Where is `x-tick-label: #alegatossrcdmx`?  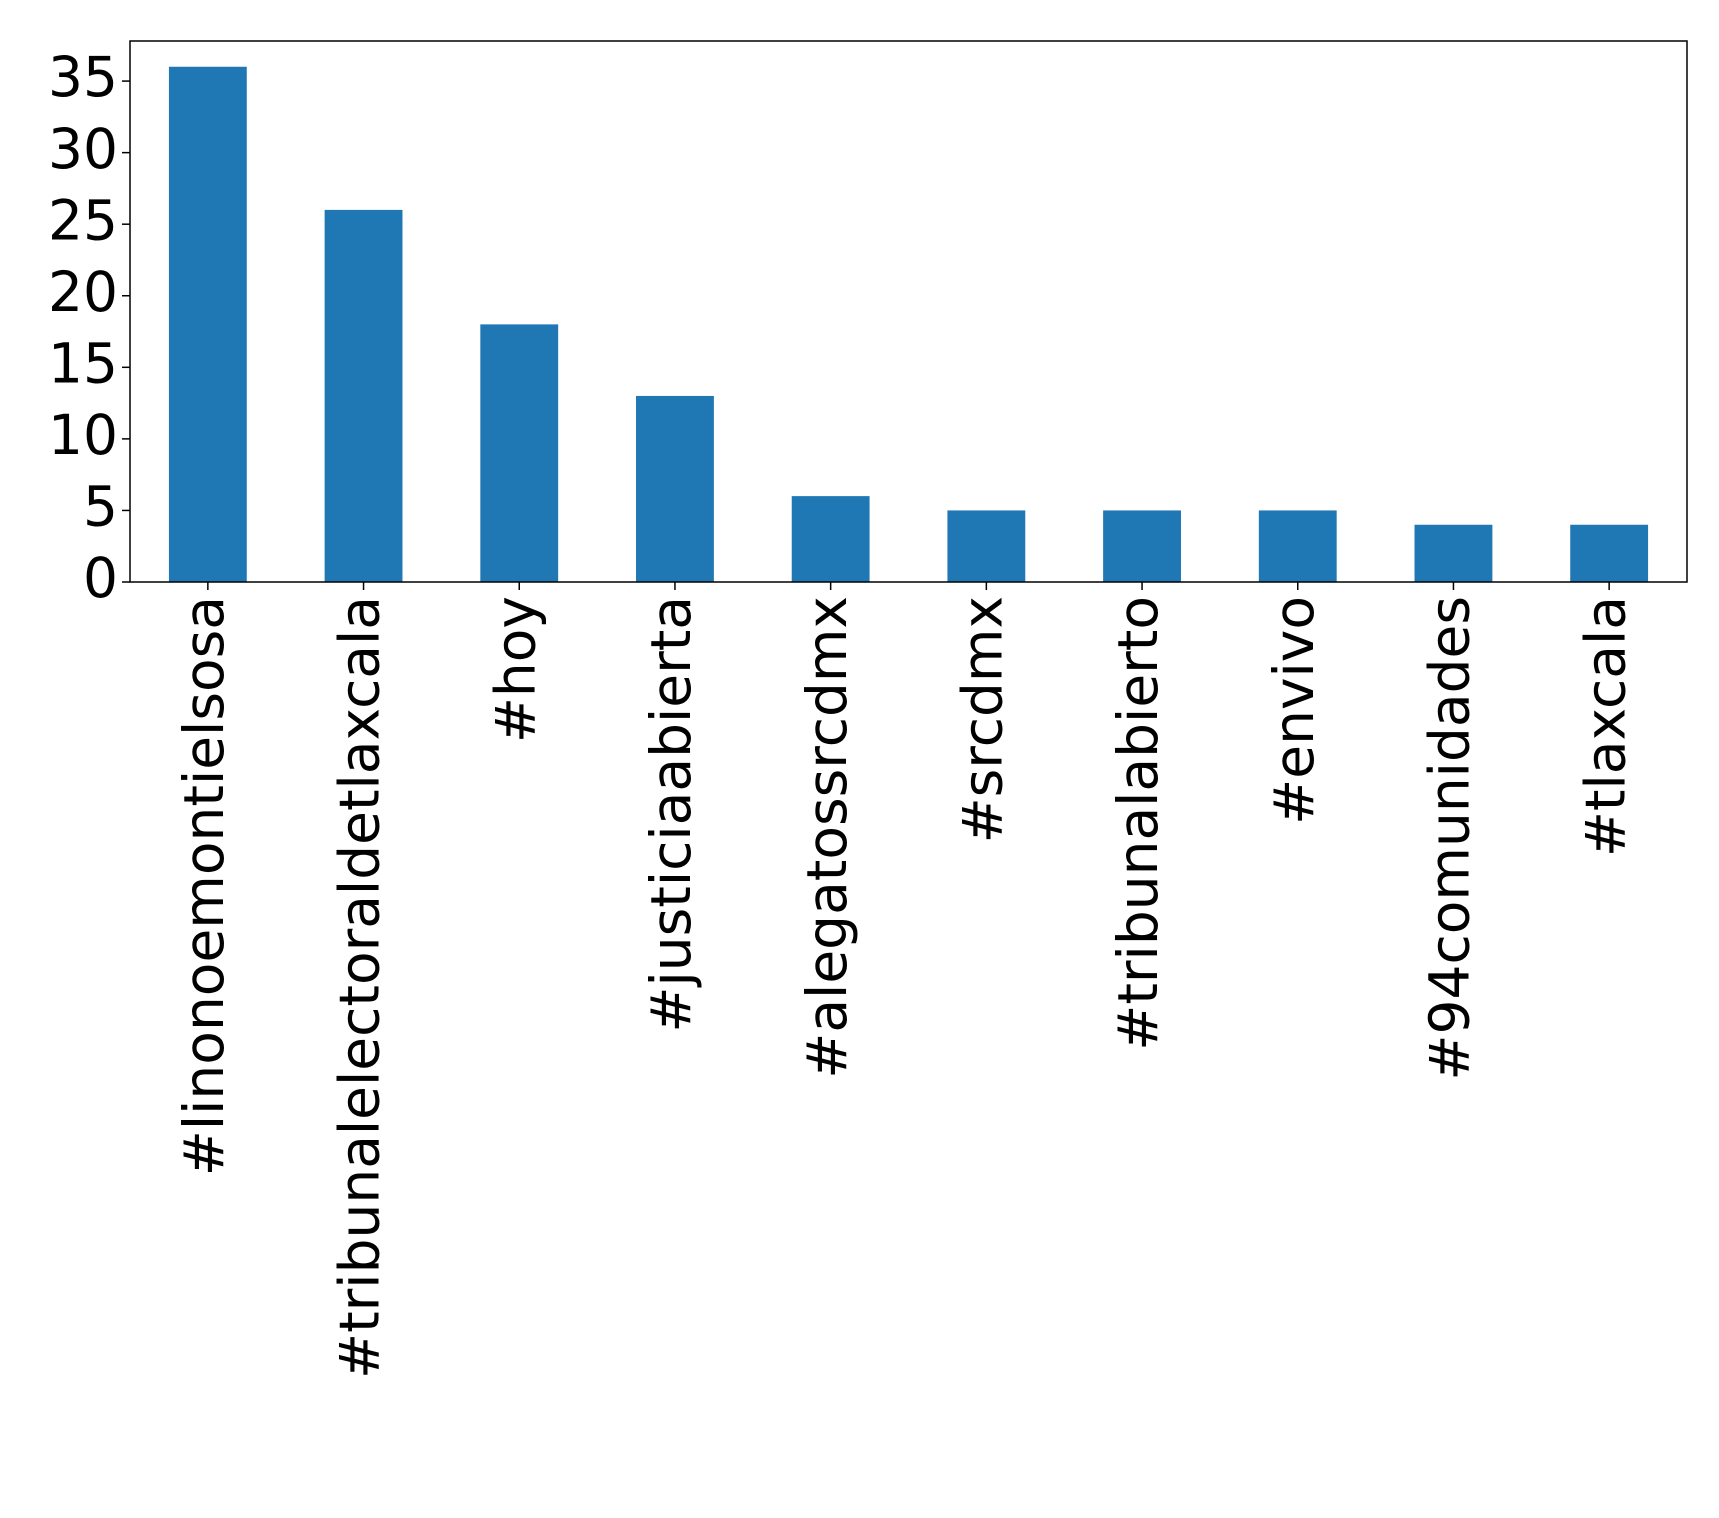 x-tick-label: #alegatossrcdmx is located at coordinates (827, 837).